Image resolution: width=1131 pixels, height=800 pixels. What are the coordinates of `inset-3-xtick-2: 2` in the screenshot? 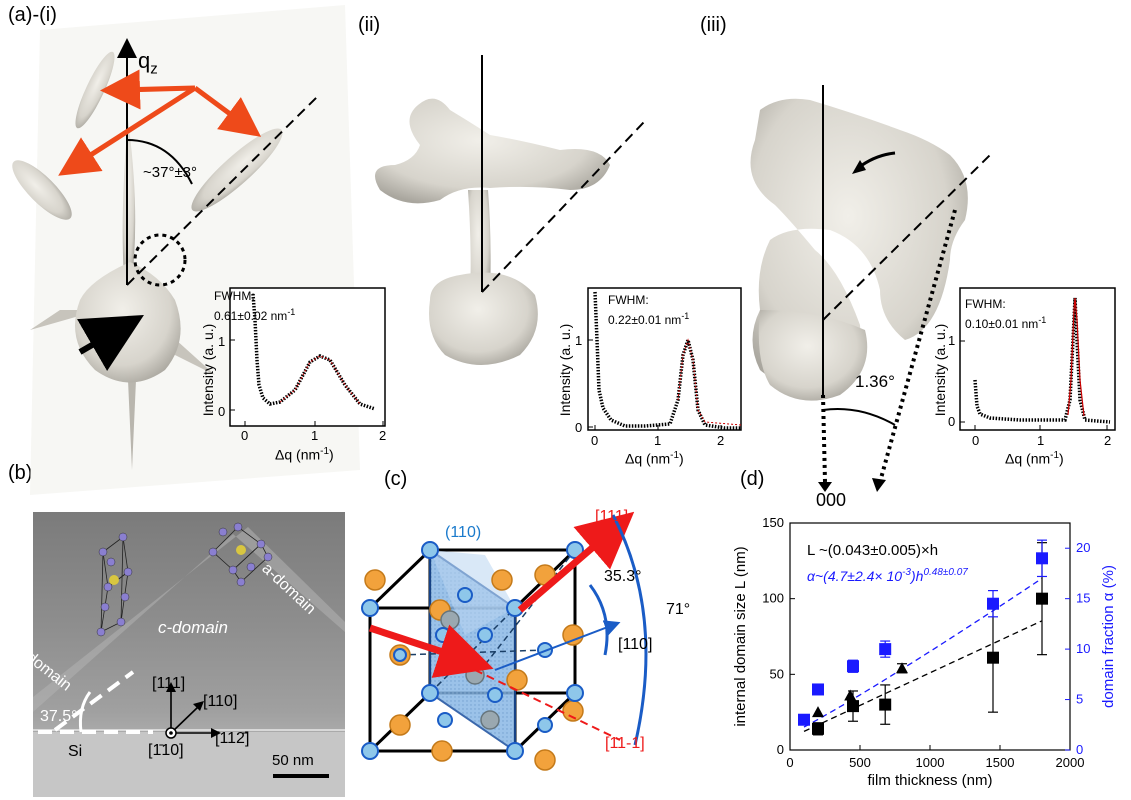 It's located at (1108, 440).